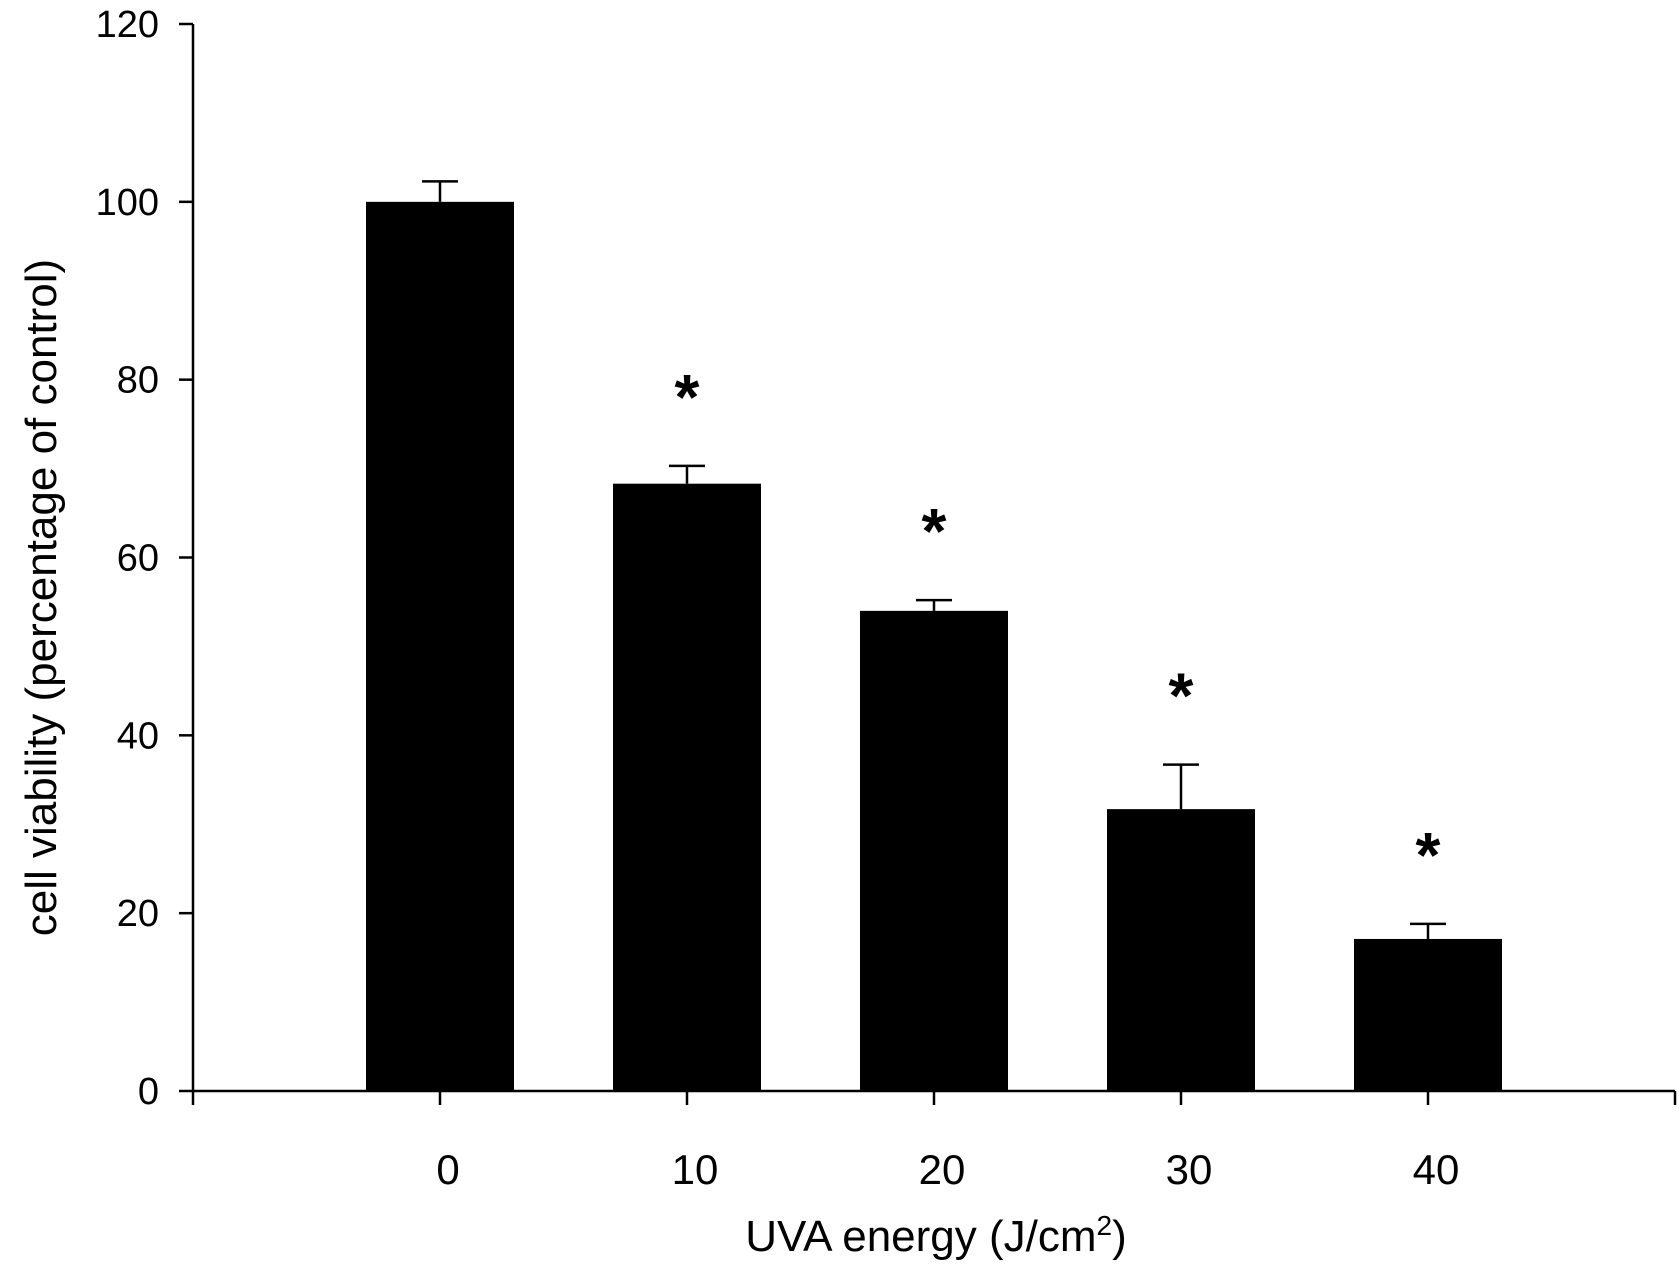  What do you see at coordinates (695, 1169) in the screenshot?
I see `x-tick-label: 10` at bounding box center [695, 1169].